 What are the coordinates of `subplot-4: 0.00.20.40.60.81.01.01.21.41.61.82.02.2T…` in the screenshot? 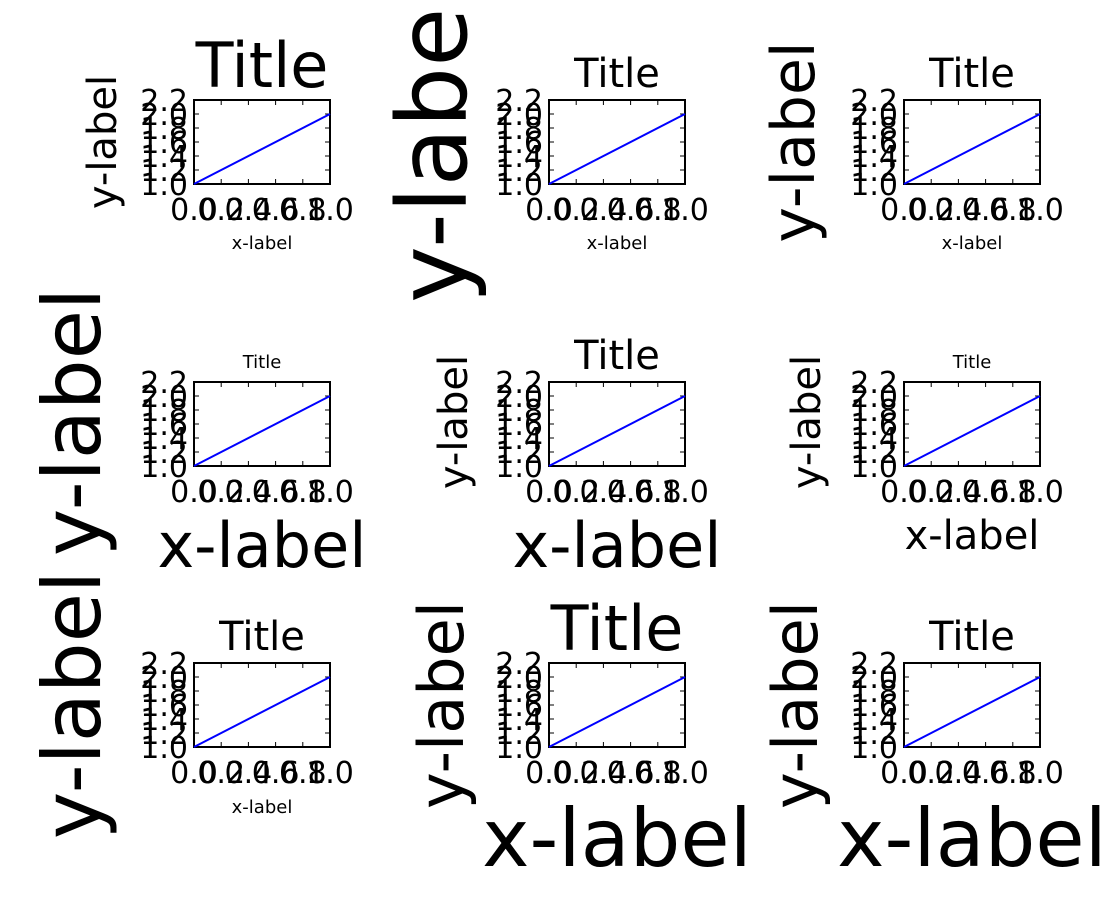 It's located at (196, 435).